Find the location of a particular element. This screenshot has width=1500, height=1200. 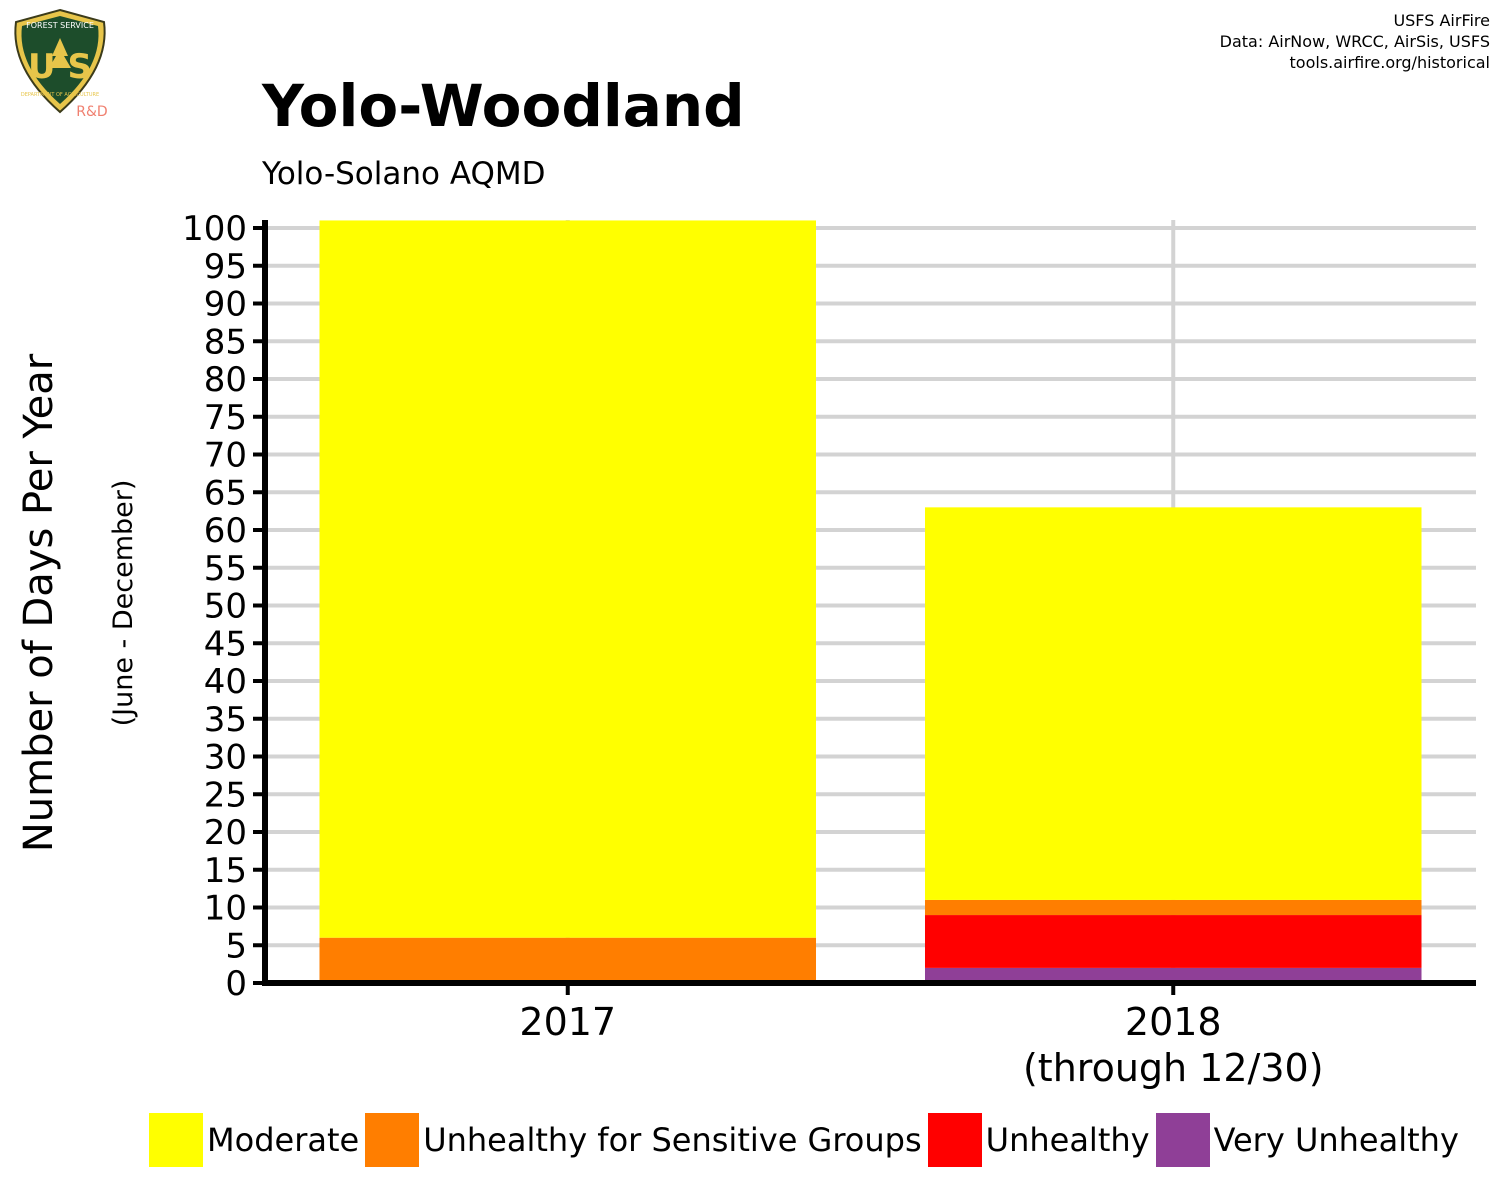

legend-label: Unhealthy for Sensitive Groups is located at coordinates (672, 1140).